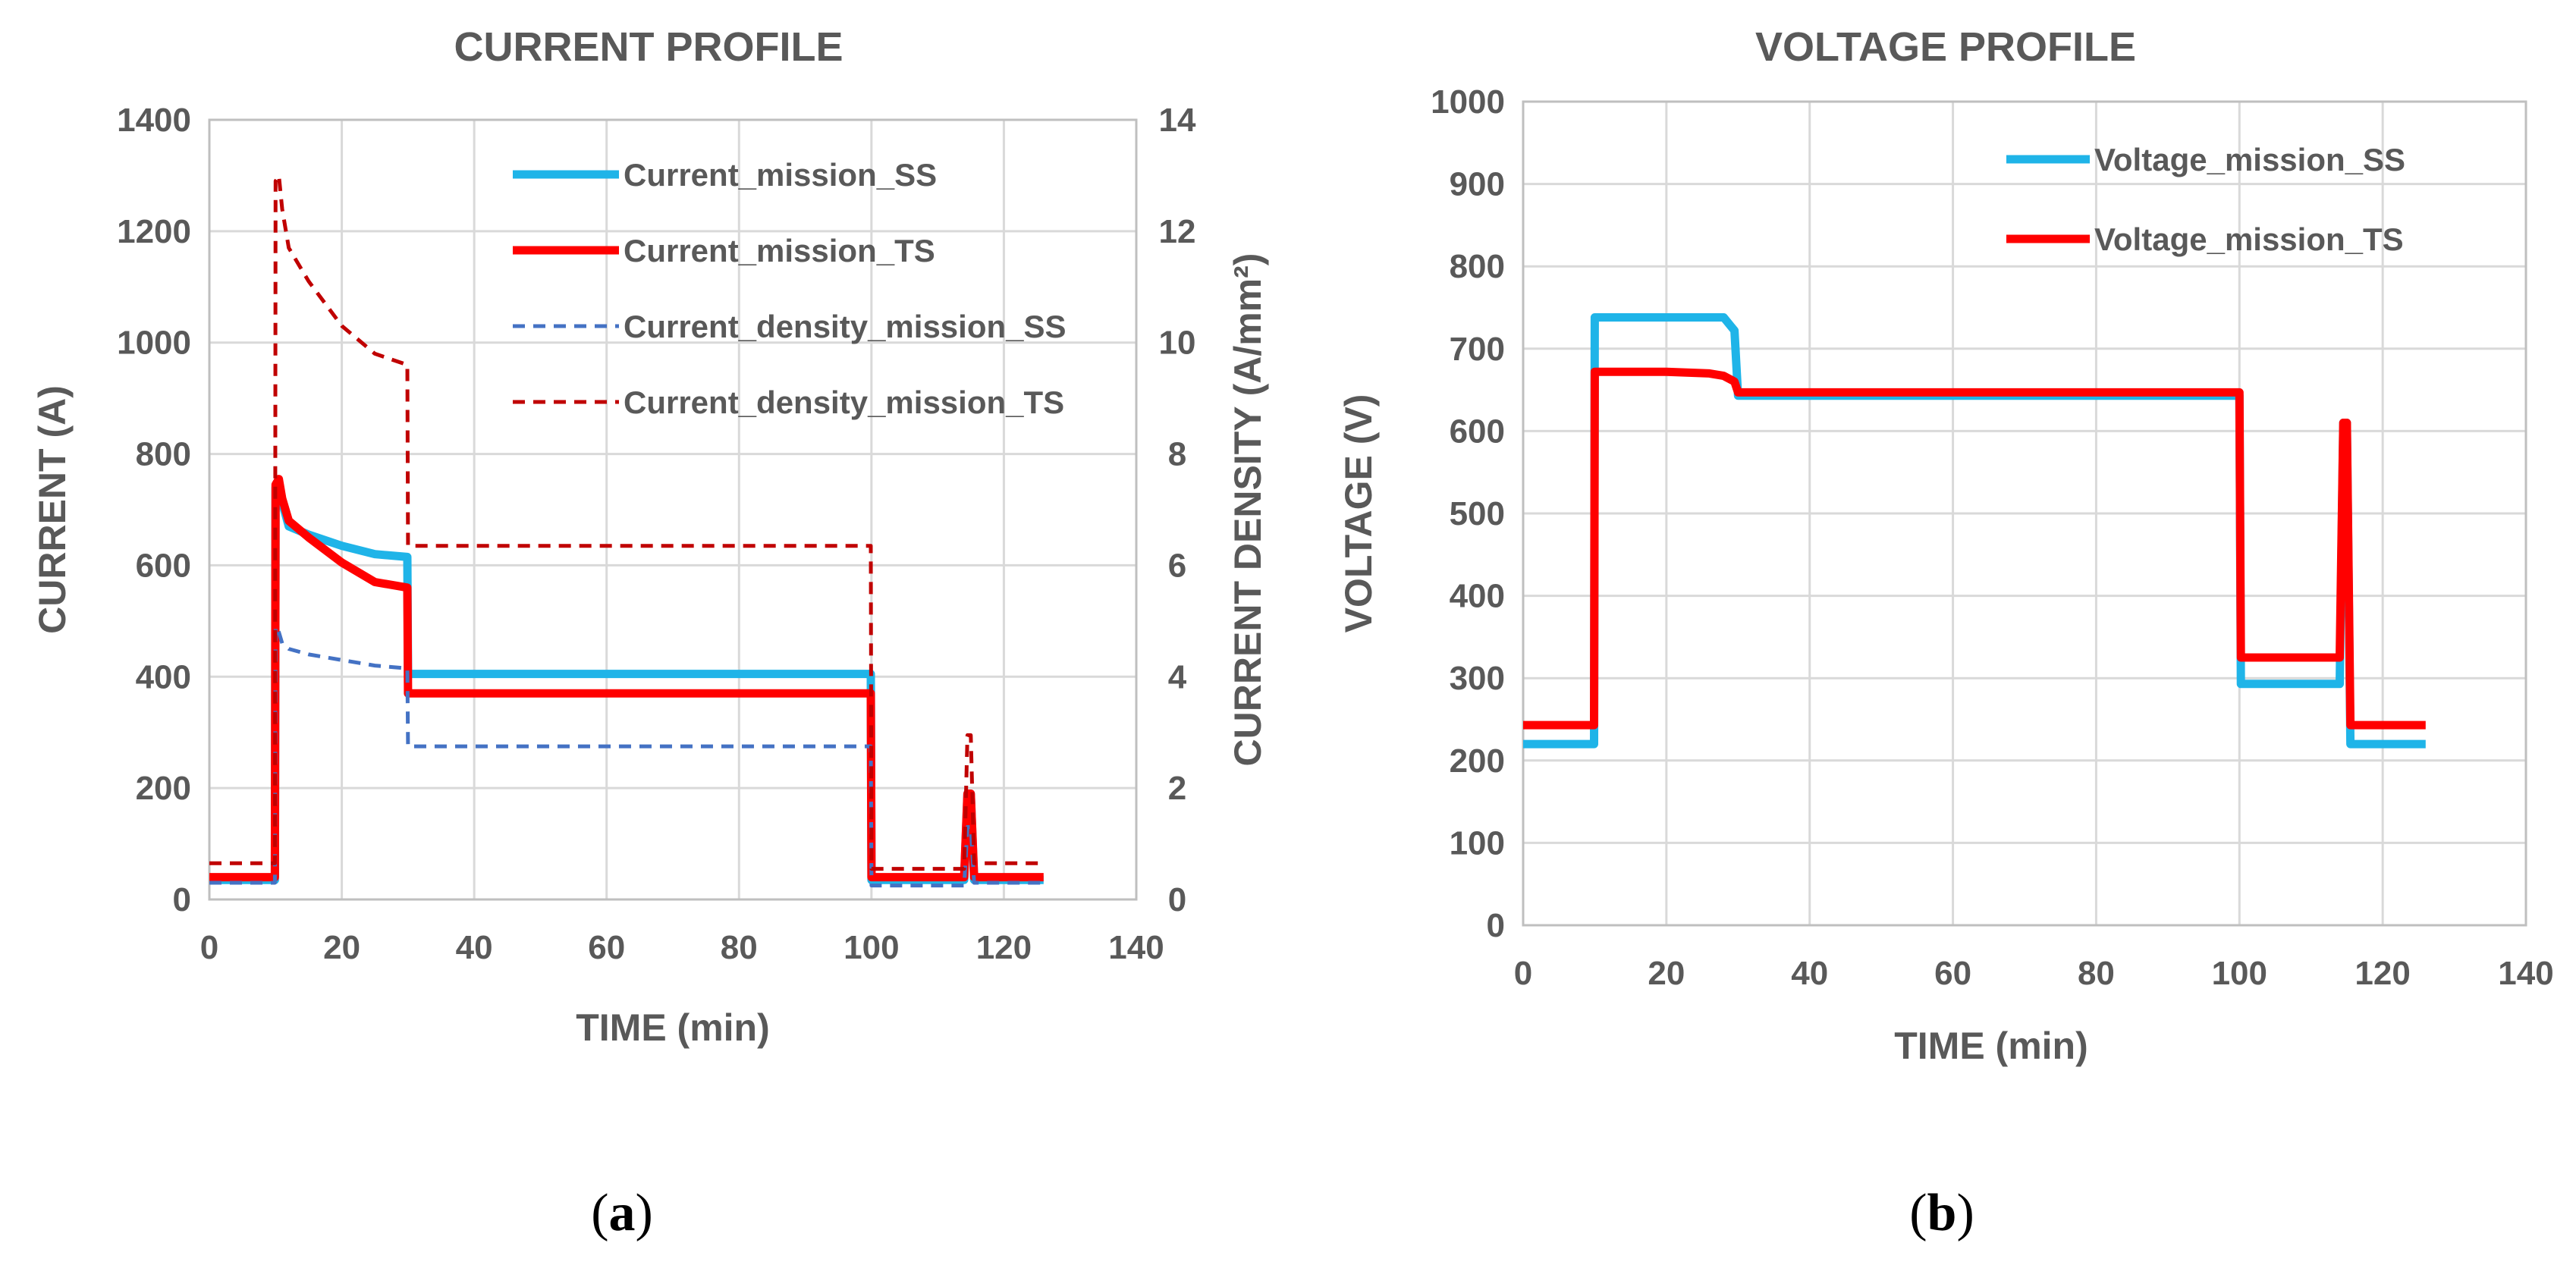 This screenshot has width=2576, height=1265. Describe the element at coordinates (1177, 343) in the screenshot. I see `y2-tick-label: 10` at that location.